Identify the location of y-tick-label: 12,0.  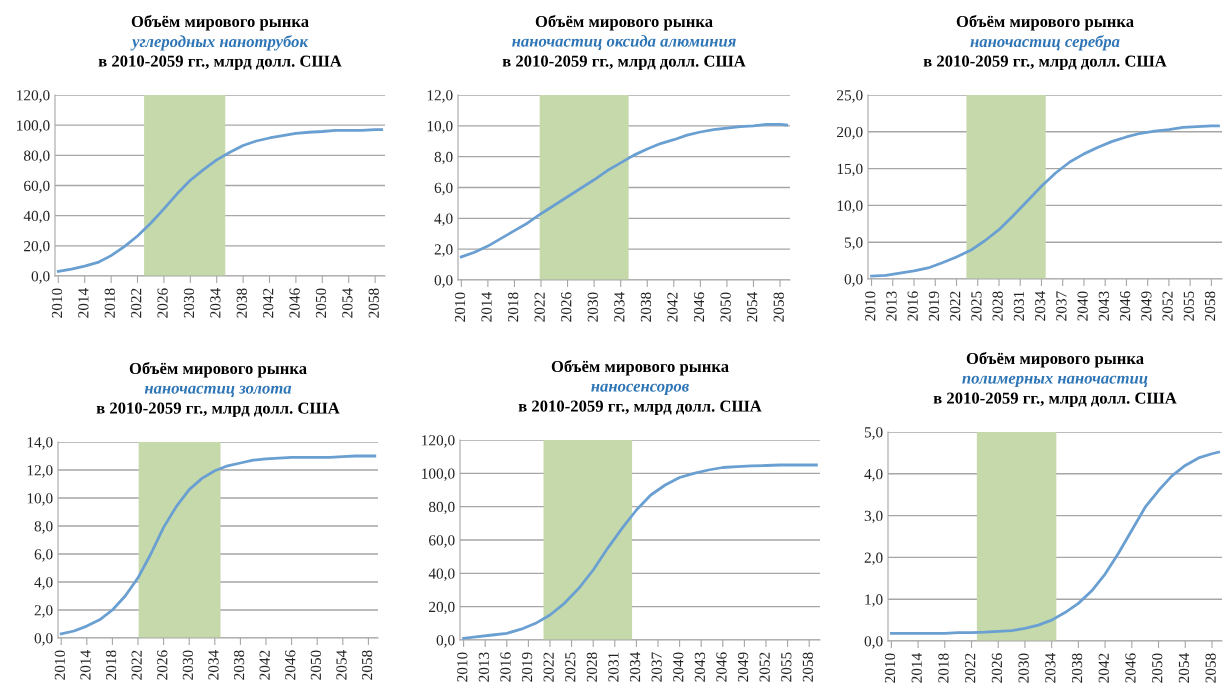
(440, 96).